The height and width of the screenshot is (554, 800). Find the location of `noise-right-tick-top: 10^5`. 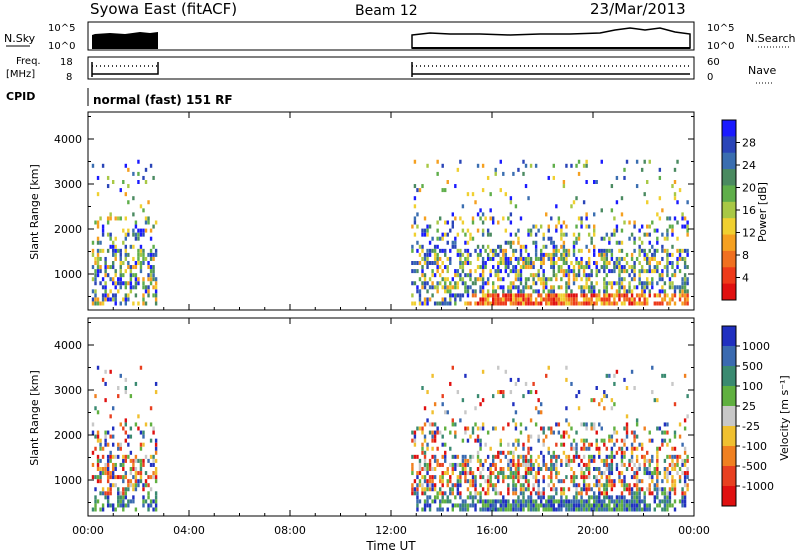

noise-right-tick-top: 10^5 is located at coordinates (720, 28).